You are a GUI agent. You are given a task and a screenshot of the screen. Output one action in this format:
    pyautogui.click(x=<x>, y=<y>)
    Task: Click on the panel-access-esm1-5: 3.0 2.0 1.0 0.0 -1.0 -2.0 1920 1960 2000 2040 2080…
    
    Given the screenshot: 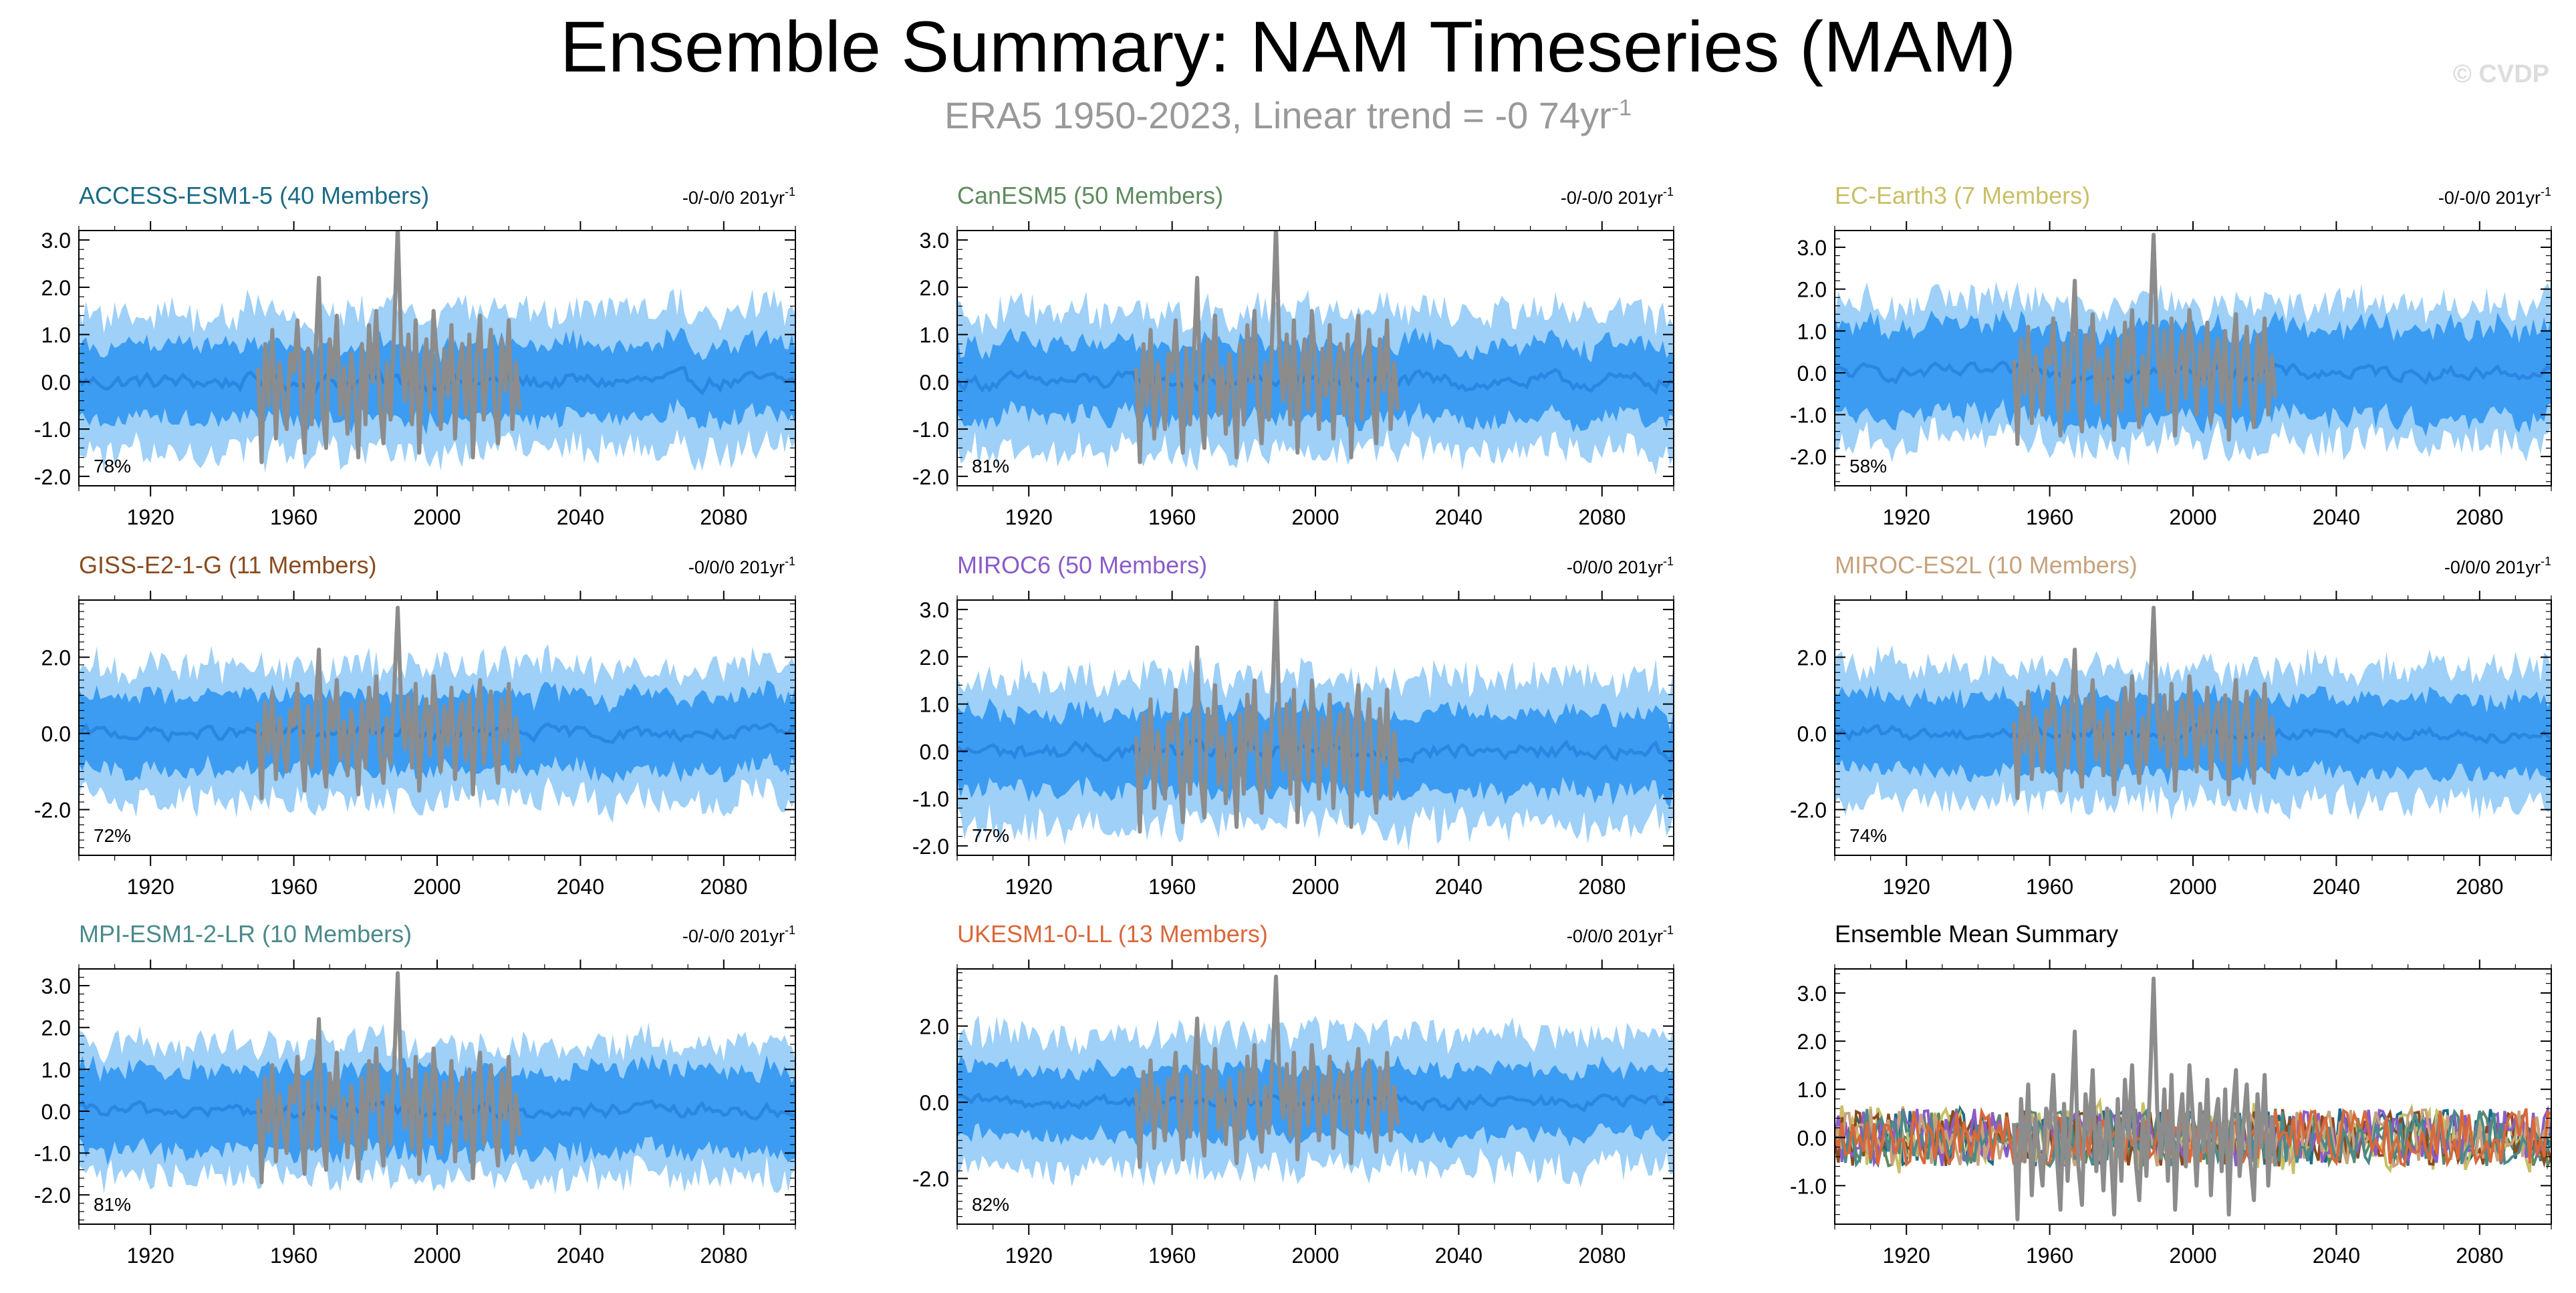 What is the action you would take?
    pyautogui.click(x=415, y=355)
    